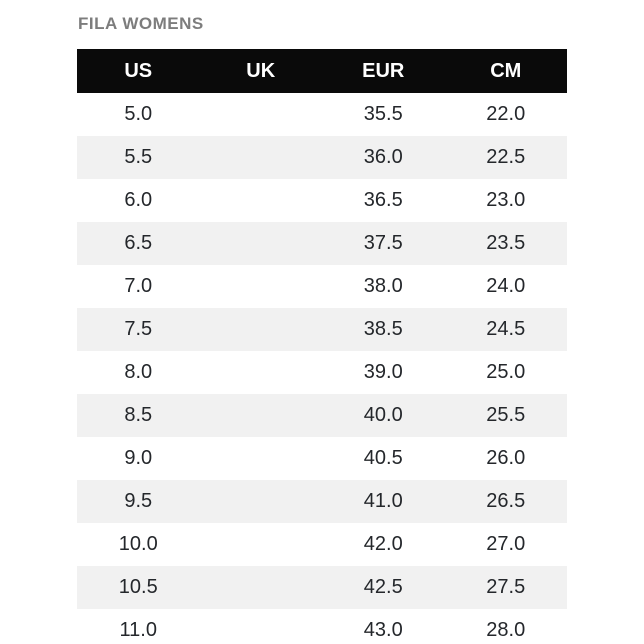  What do you see at coordinates (138, 243) in the screenshot?
I see `cell-us: 6.5` at bounding box center [138, 243].